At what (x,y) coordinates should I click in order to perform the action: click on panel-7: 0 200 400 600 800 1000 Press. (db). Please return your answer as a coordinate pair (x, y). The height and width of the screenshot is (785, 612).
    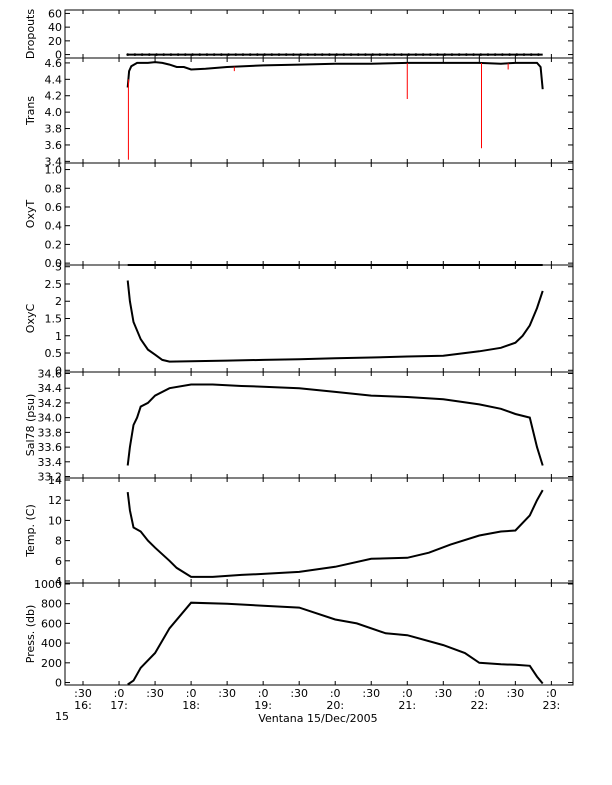
    Looking at the image, I should click on (299, 634).